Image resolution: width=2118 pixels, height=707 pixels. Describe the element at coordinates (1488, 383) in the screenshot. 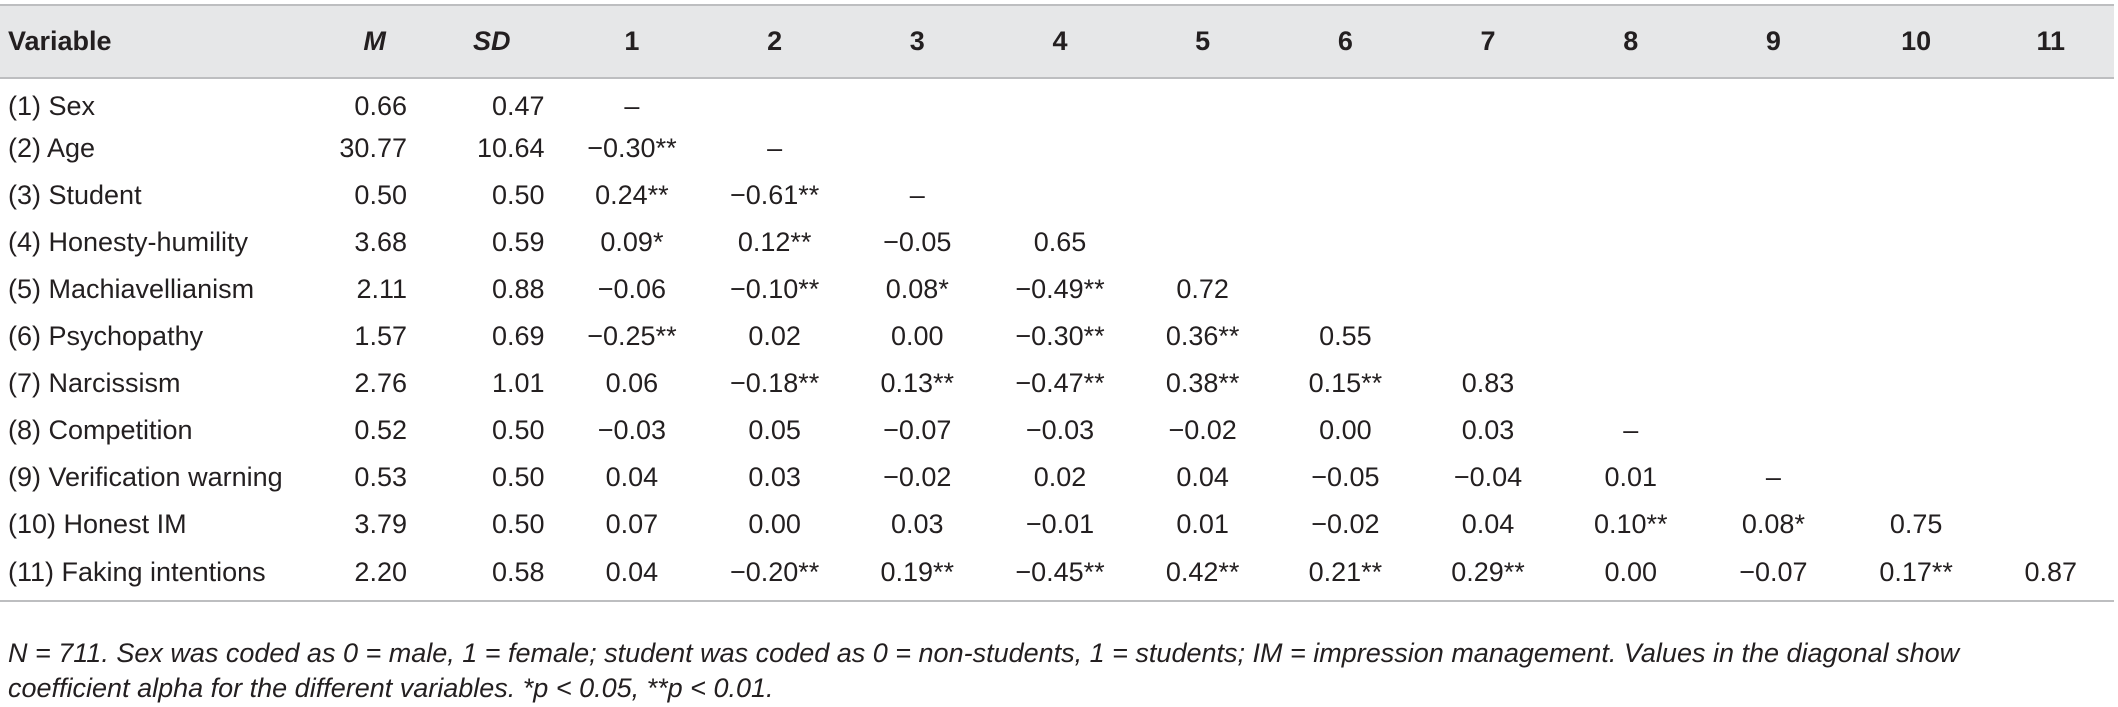

I see `correlation-cell: 0.83` at that location.